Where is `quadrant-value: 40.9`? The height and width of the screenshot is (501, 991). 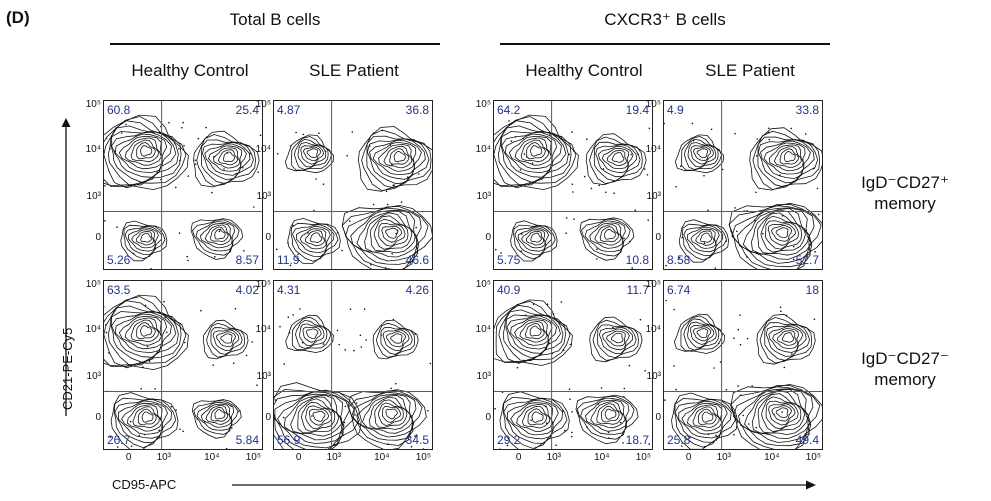 quadrant-value: 40.9 is located at coordinates (509, 290).